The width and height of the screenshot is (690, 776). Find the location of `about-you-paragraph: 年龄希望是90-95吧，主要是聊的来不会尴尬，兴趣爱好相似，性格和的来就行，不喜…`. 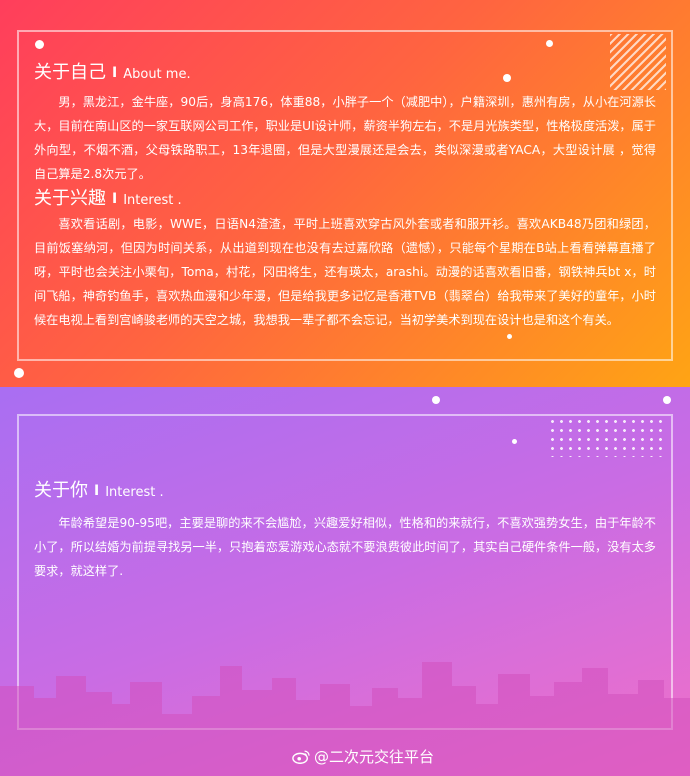

about-you-paragraph: 年龄希望是90-95吧，主要是聊的来不会尴尬，兴趣爱好相似，性格和的来就行，不喜… is located at coordinates (345, 547).